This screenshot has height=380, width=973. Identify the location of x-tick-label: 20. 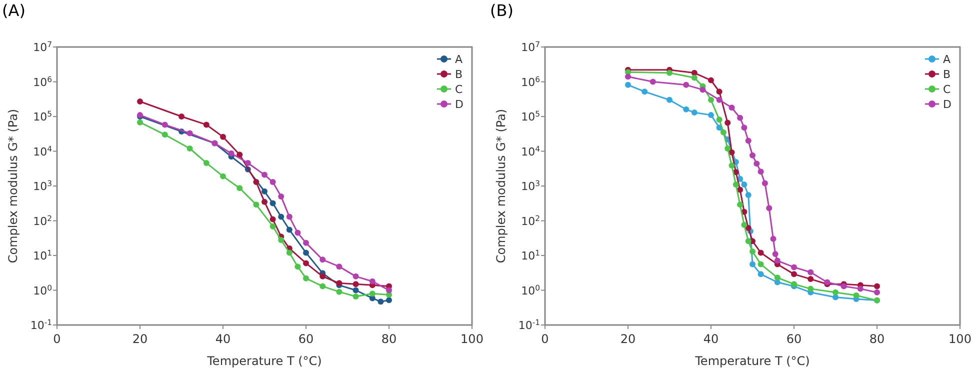
(628, 339).